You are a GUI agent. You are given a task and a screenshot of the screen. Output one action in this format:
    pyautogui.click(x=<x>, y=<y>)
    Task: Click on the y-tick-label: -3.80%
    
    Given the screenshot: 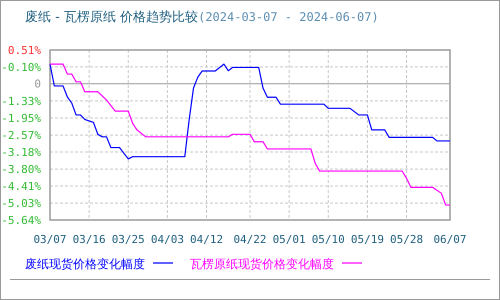 What is the action you would take?
    pyautogui.click(x=21, y=169)
    